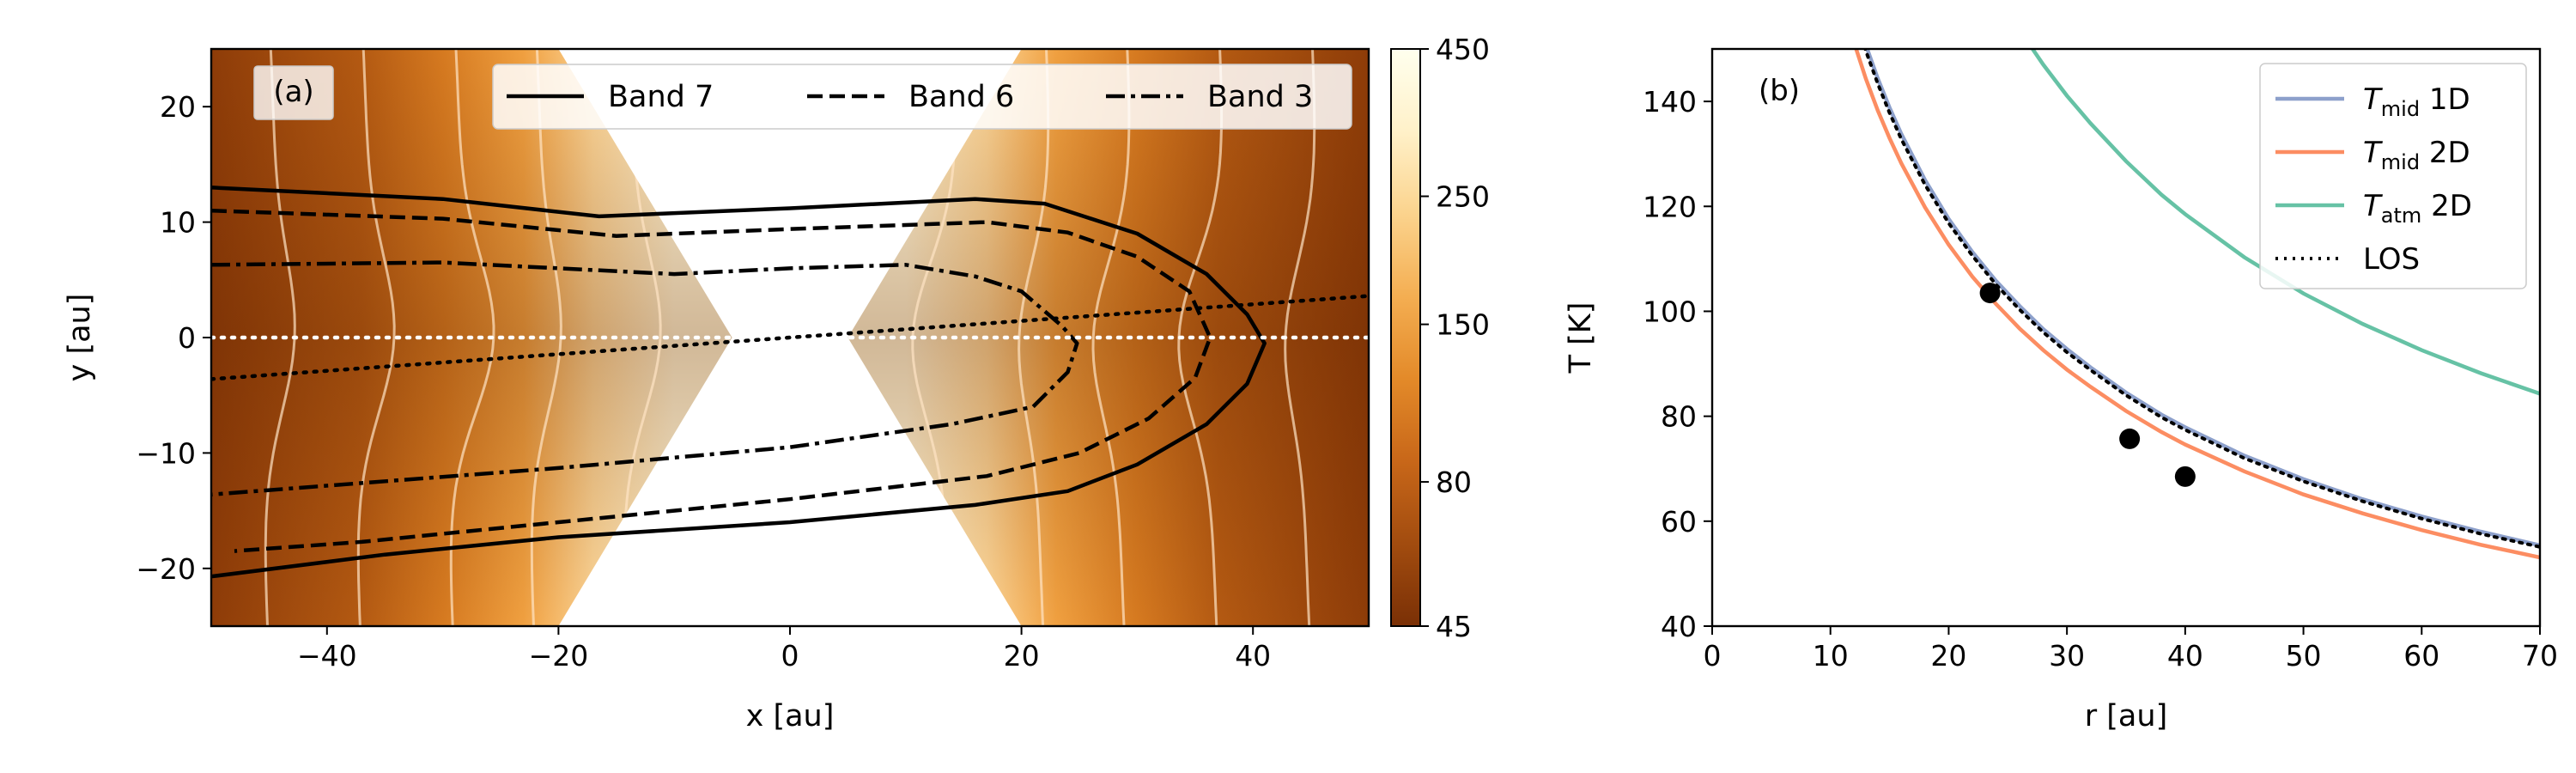  What do you see at coordinates (2087, 385) in the screenshot?
I see `los-markers` at bounding box center [2087, 385].